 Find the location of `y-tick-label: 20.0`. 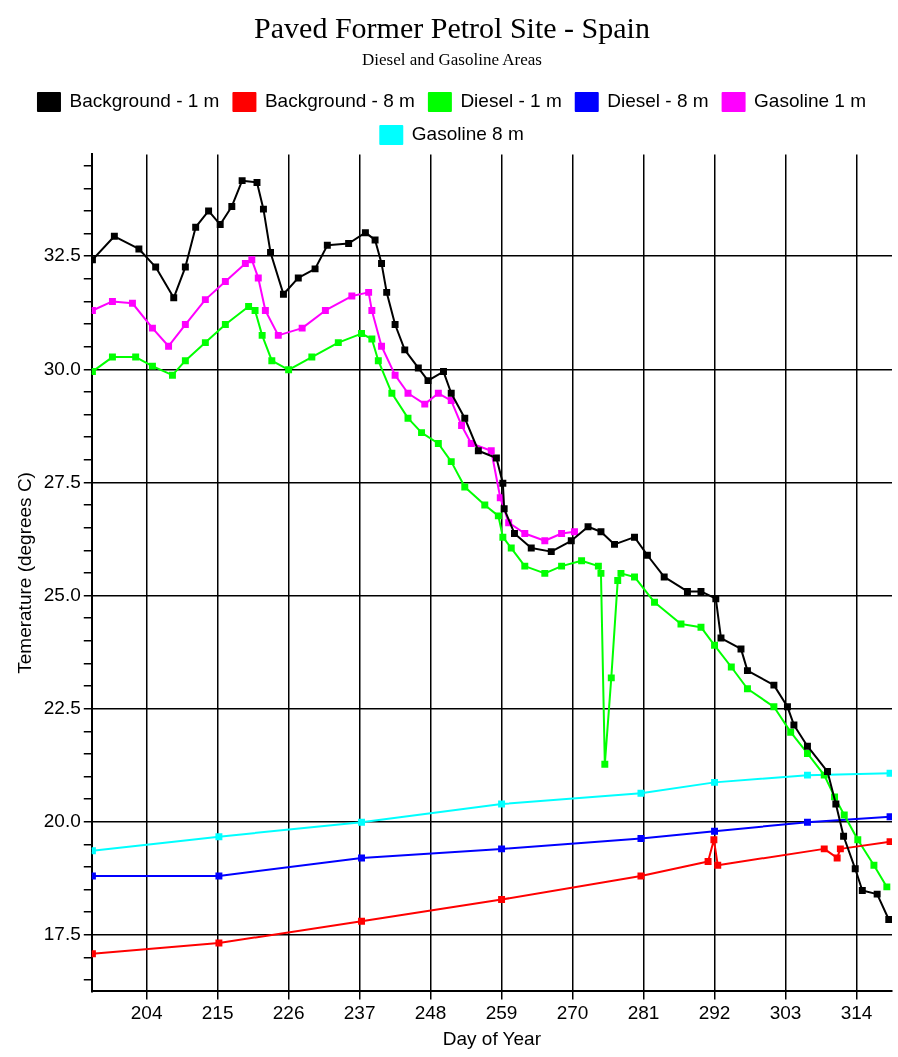

y-tick-label: 20.0 is located at coordinates (62, 820).